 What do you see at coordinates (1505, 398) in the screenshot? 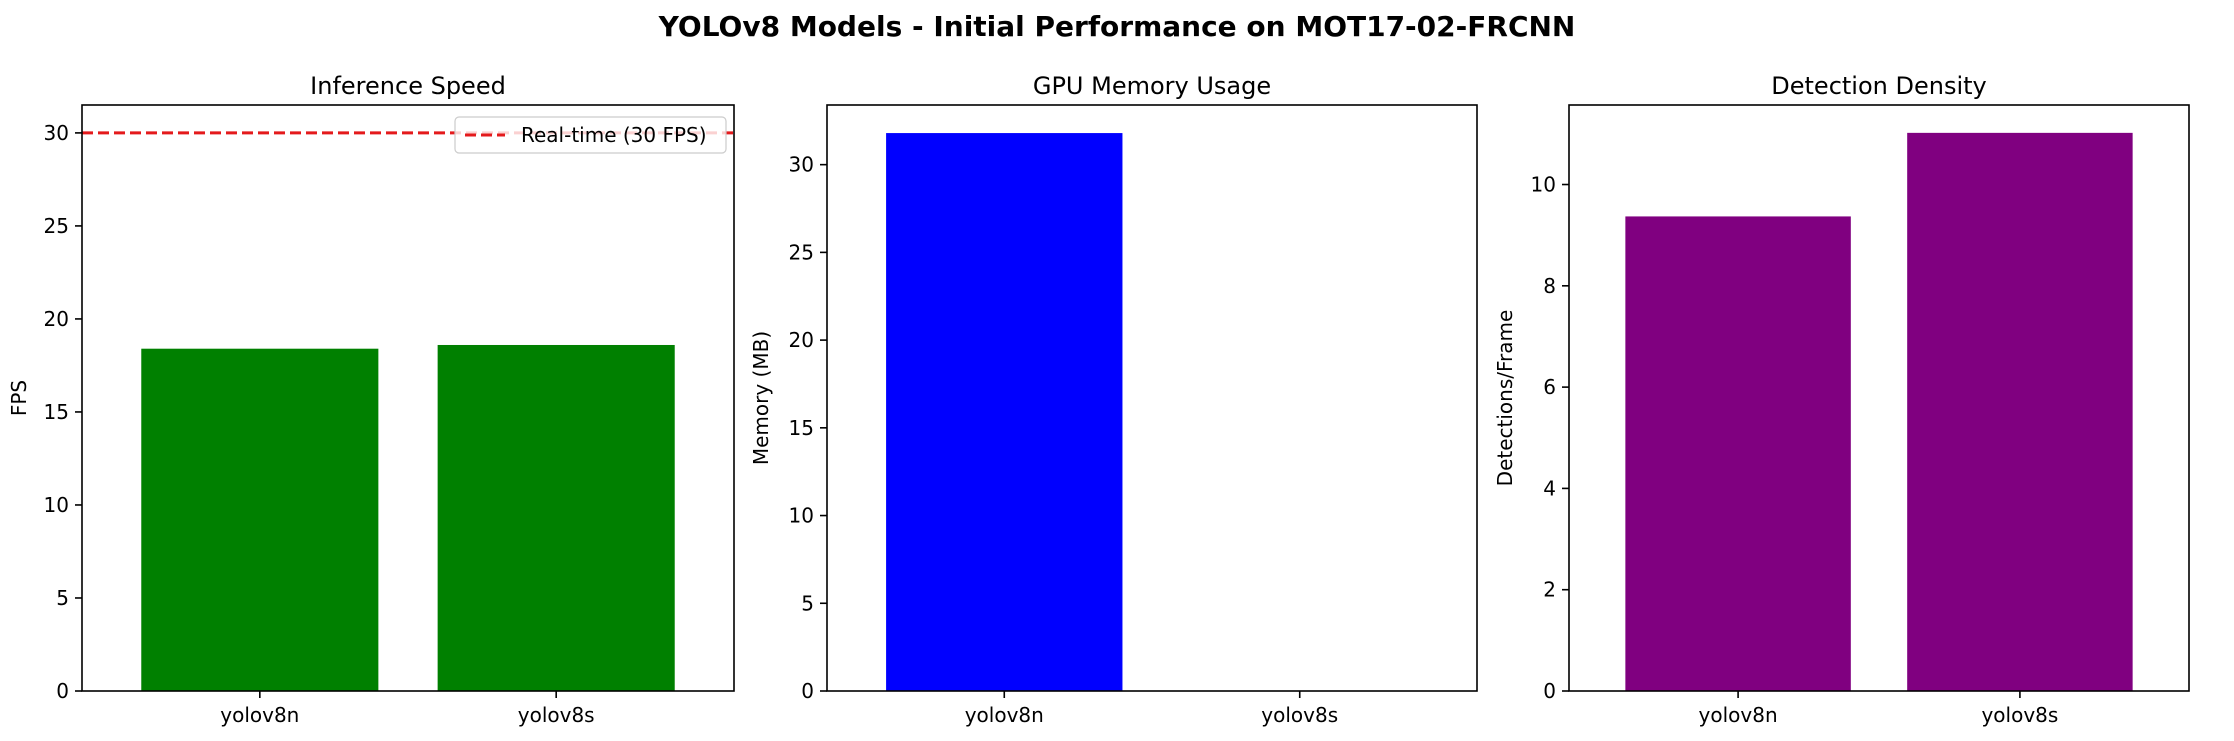
I see `y-axis-label: Detections/Frame` at bounding box center [1505, 398].